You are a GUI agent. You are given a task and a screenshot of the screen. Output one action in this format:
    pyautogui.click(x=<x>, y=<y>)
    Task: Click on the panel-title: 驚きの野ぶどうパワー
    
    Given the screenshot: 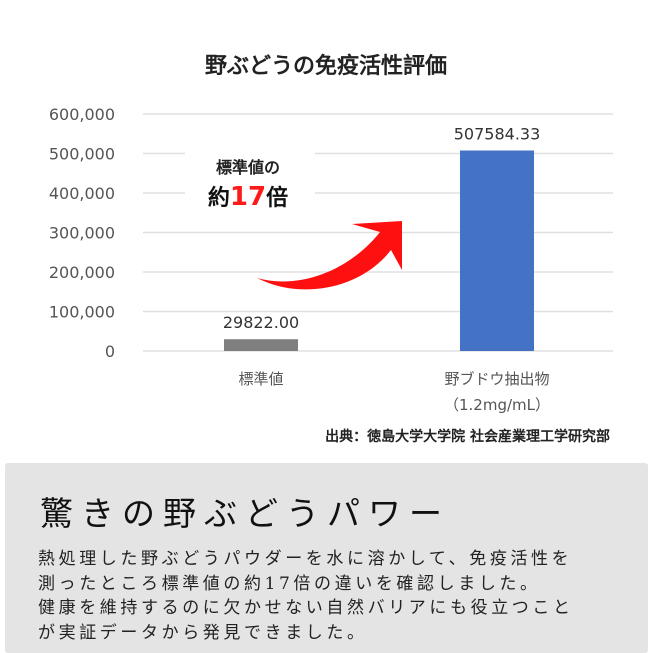 What is the action you would take?
    pyautogui.click(x=245, y=513)
    